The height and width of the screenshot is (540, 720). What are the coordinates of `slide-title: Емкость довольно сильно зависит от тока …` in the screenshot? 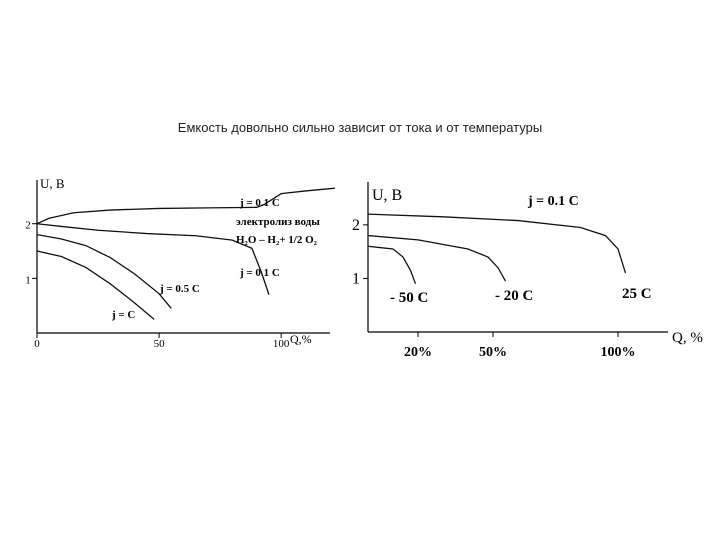 It's located at (360, 127).